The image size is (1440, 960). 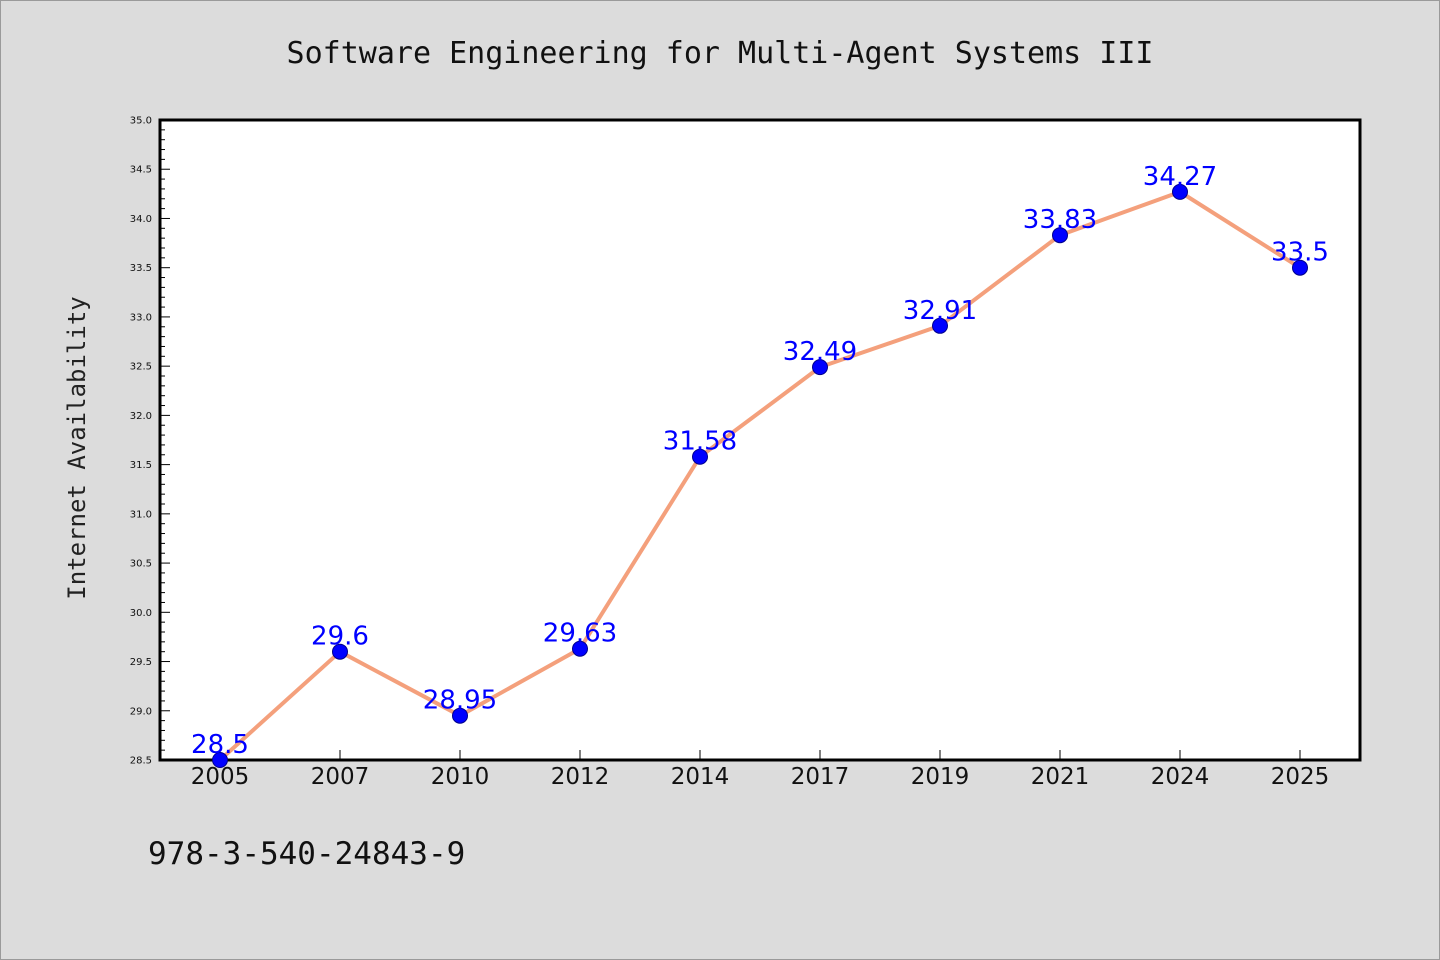 What do you see at coordinates (77, 447) in the screenshot?
I see `y-axis-label: Internet Availability` at bounding box center [77, 447].